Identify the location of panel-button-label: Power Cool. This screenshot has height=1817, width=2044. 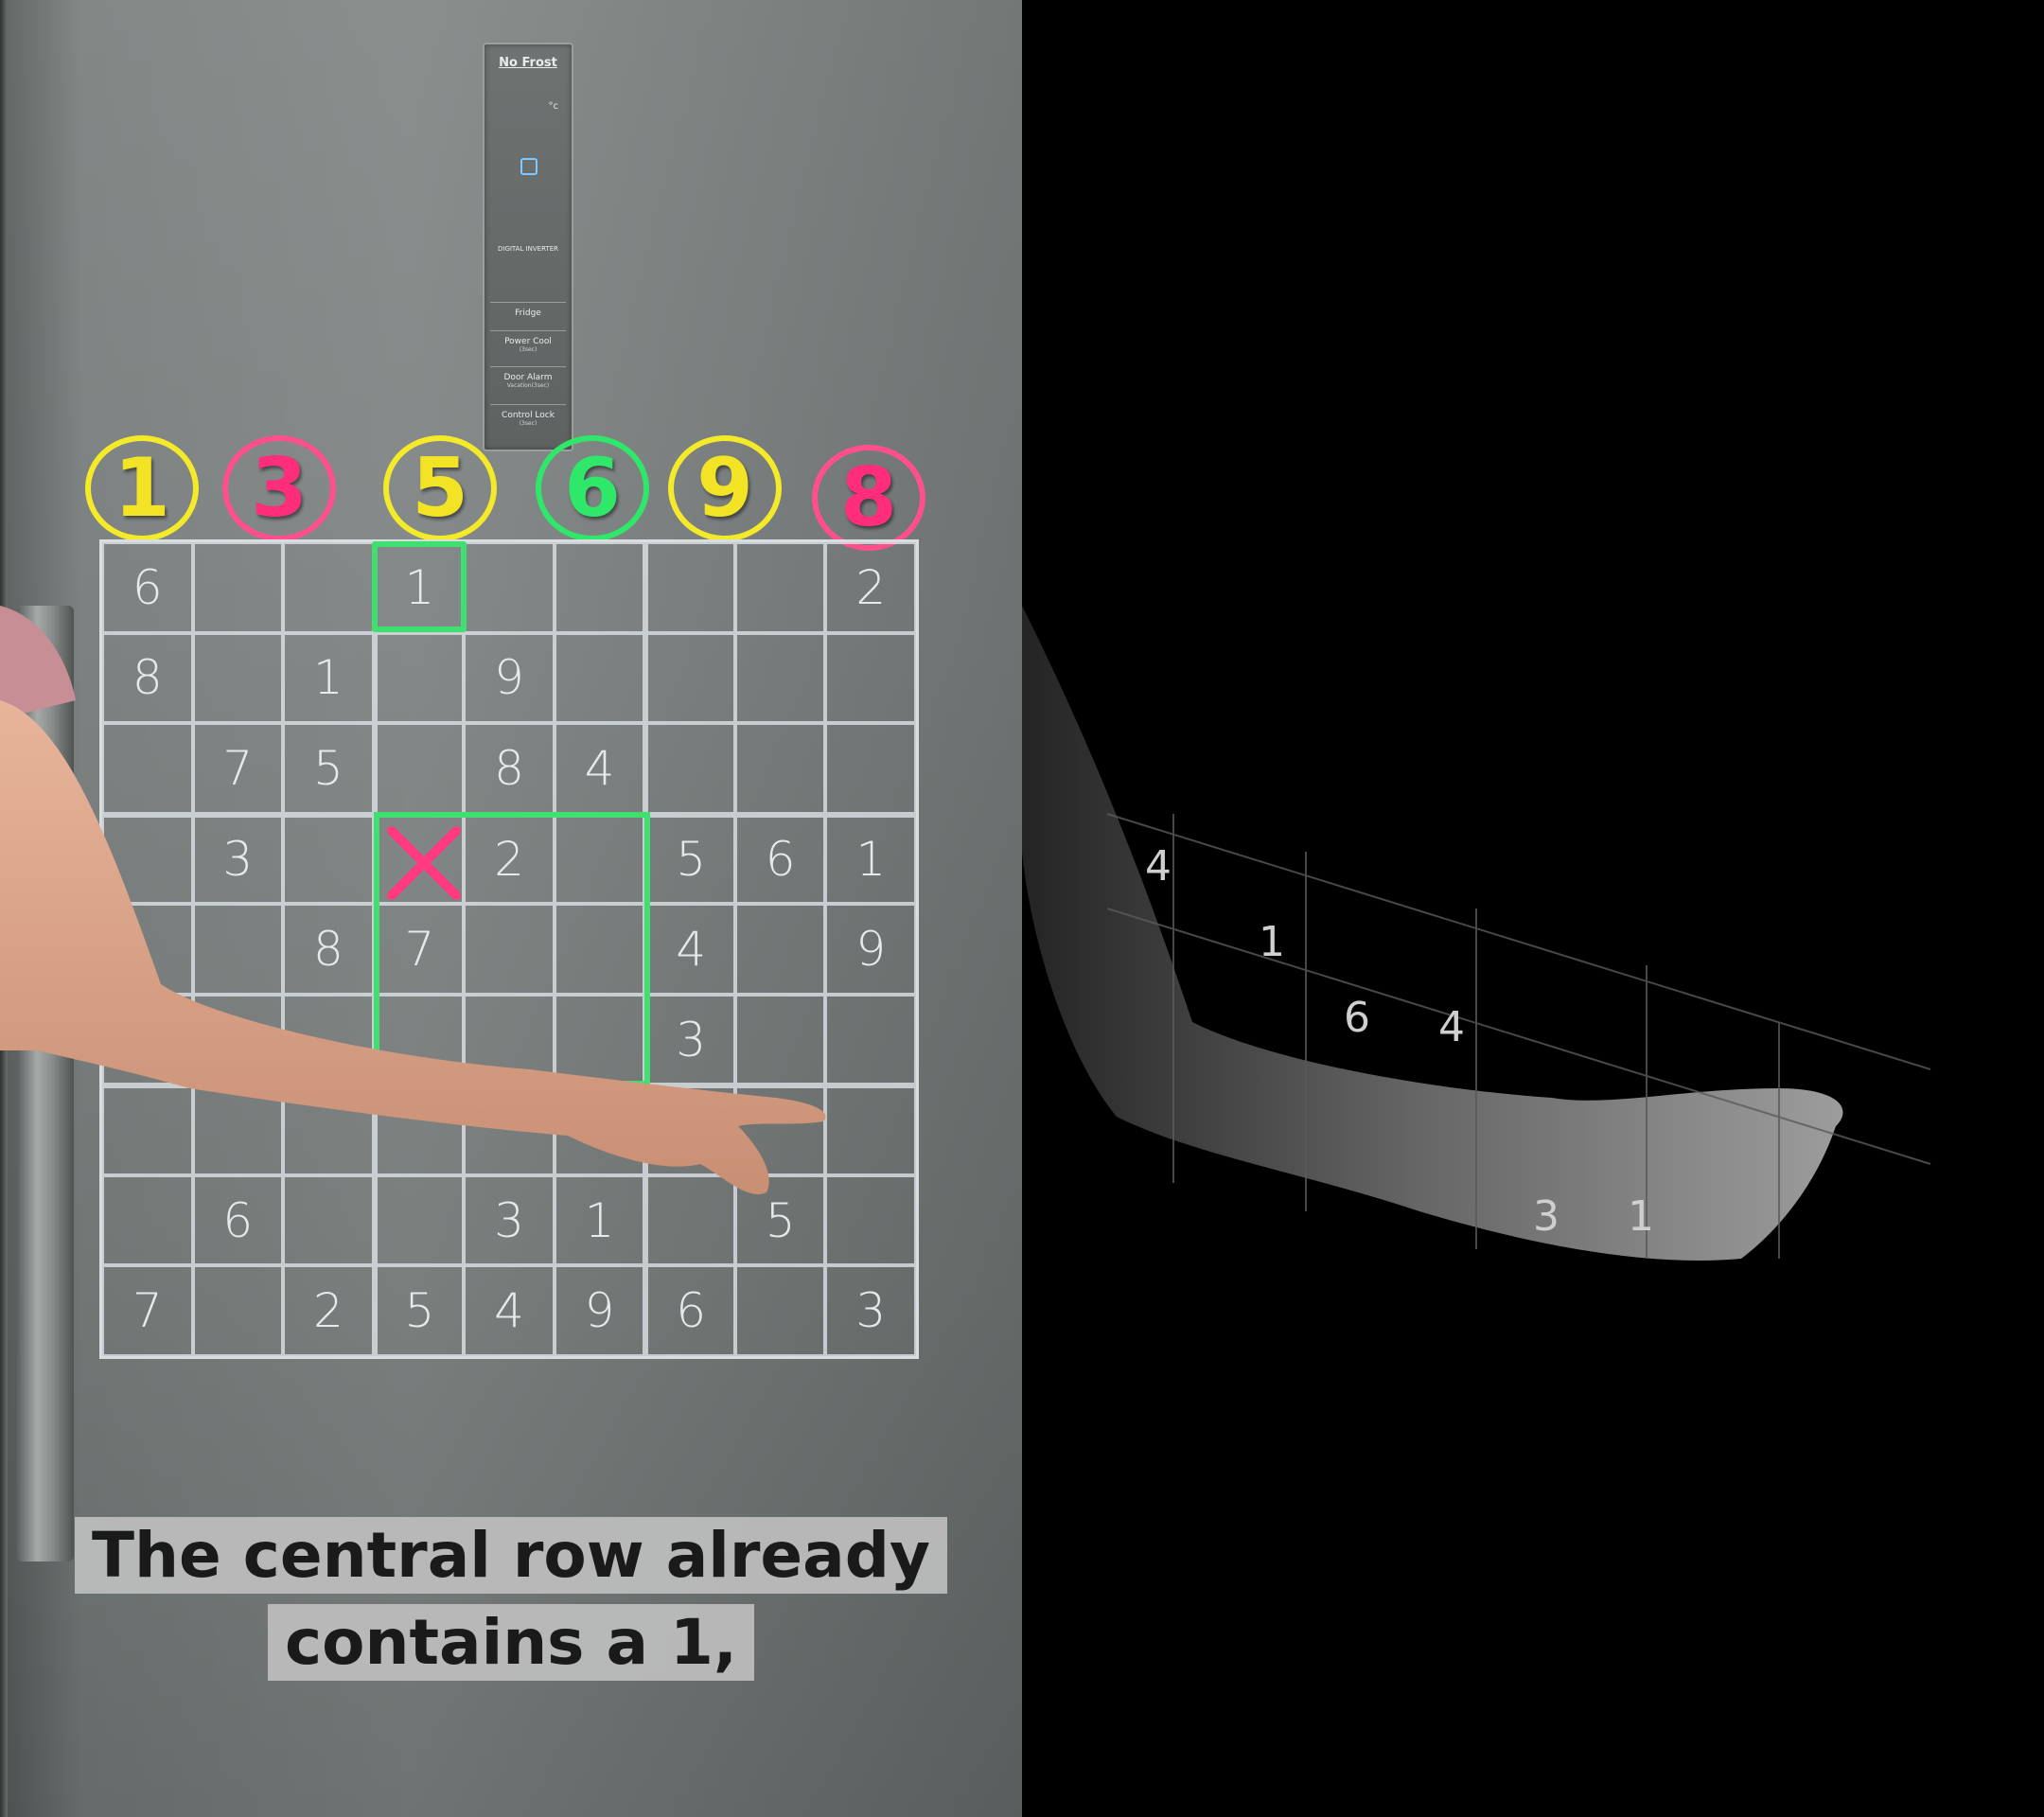
(528, 341).